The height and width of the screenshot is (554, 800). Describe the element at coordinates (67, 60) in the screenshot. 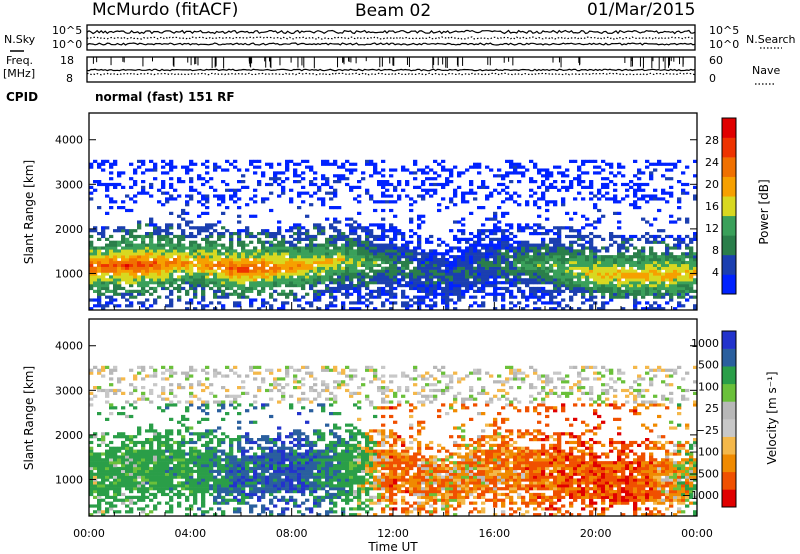

I see `freq-tick-top: 18` at that location.